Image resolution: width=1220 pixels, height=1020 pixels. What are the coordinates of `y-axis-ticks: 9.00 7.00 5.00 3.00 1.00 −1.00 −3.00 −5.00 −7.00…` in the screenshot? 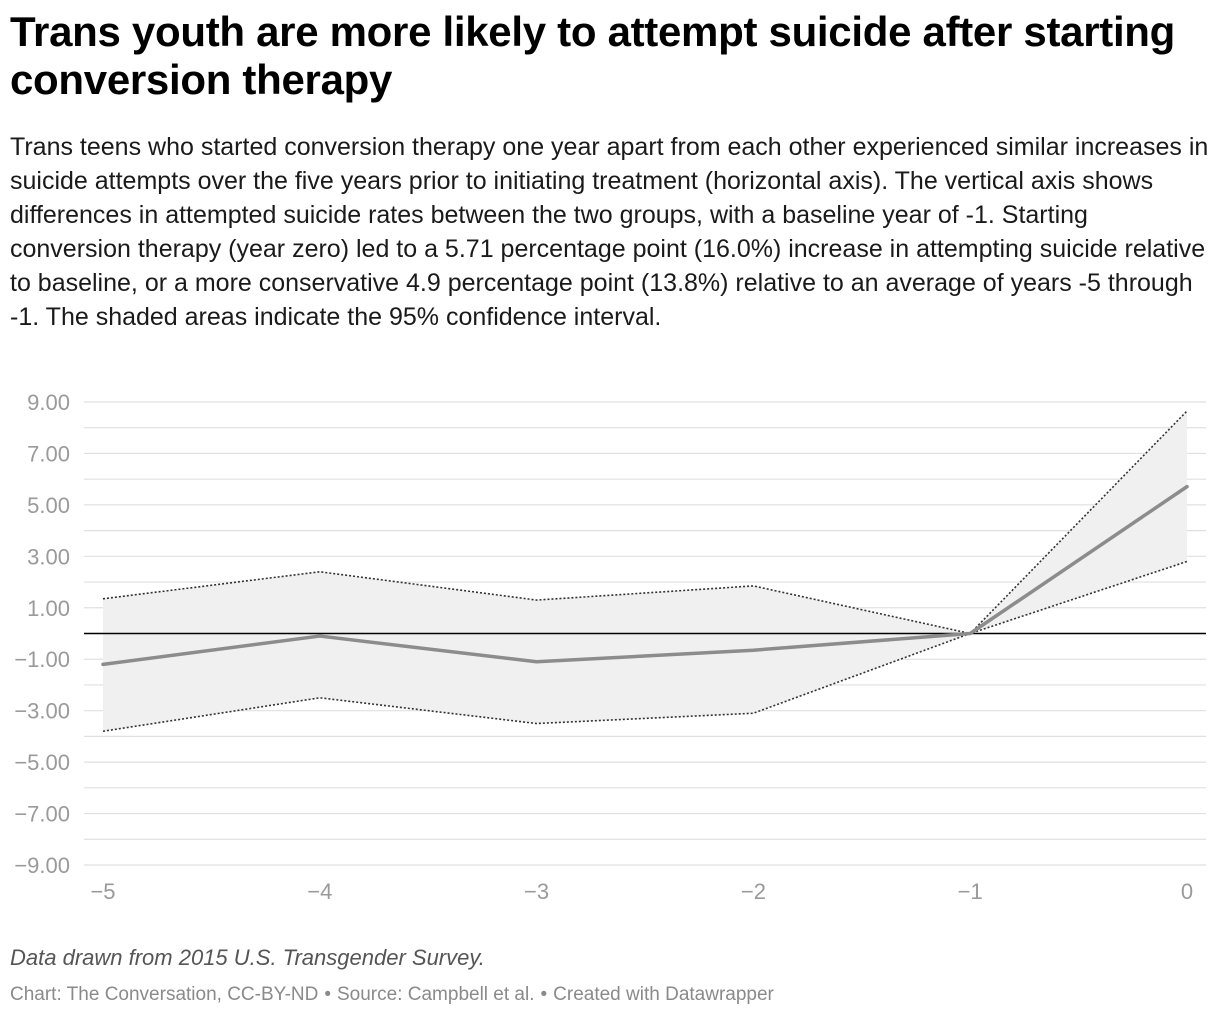 It's located at (42, 634).